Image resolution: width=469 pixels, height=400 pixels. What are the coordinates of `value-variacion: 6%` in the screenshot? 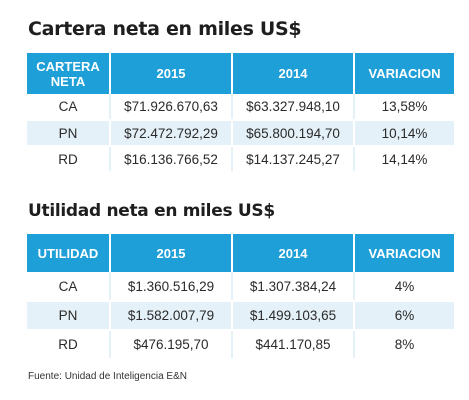 It's located at (404, 316).